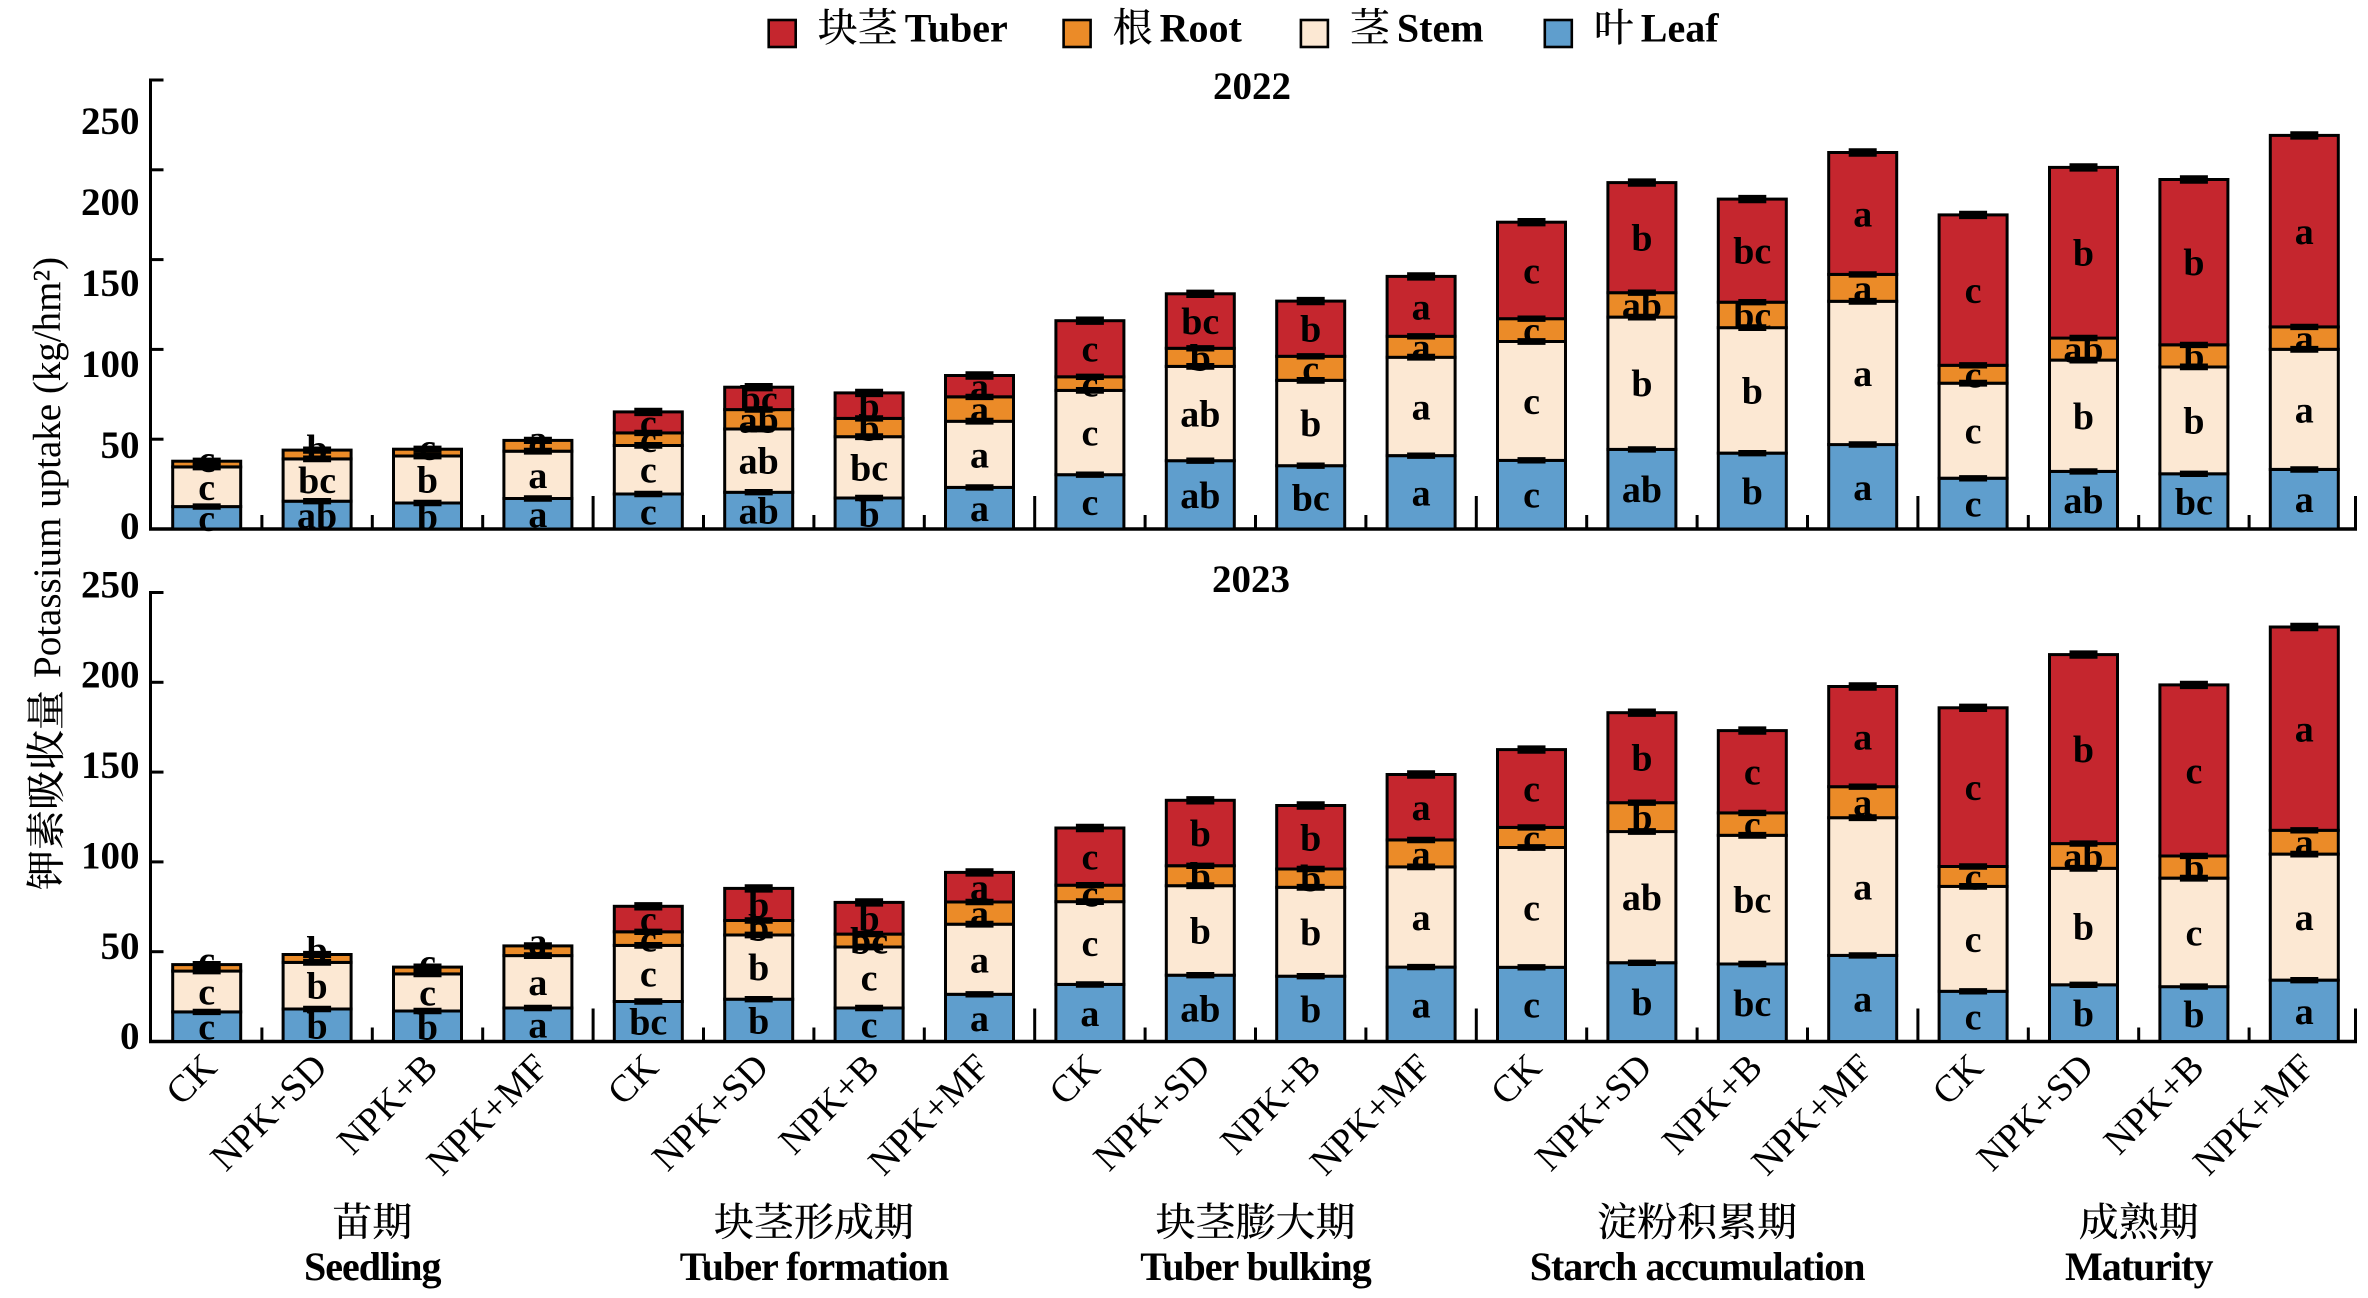  I want to click on svg-text: 2023, so click(1251, 579).